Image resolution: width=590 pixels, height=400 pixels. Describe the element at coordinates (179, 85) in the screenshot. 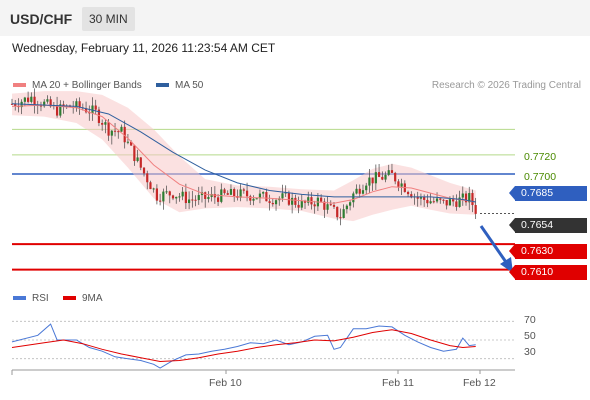

I see `legend-item-ma50: MA 50` at that location.